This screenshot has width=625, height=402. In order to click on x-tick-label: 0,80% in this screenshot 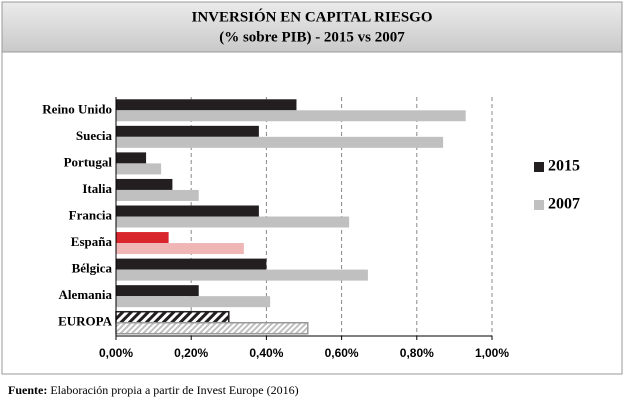, I will do `click(417, 353)`.